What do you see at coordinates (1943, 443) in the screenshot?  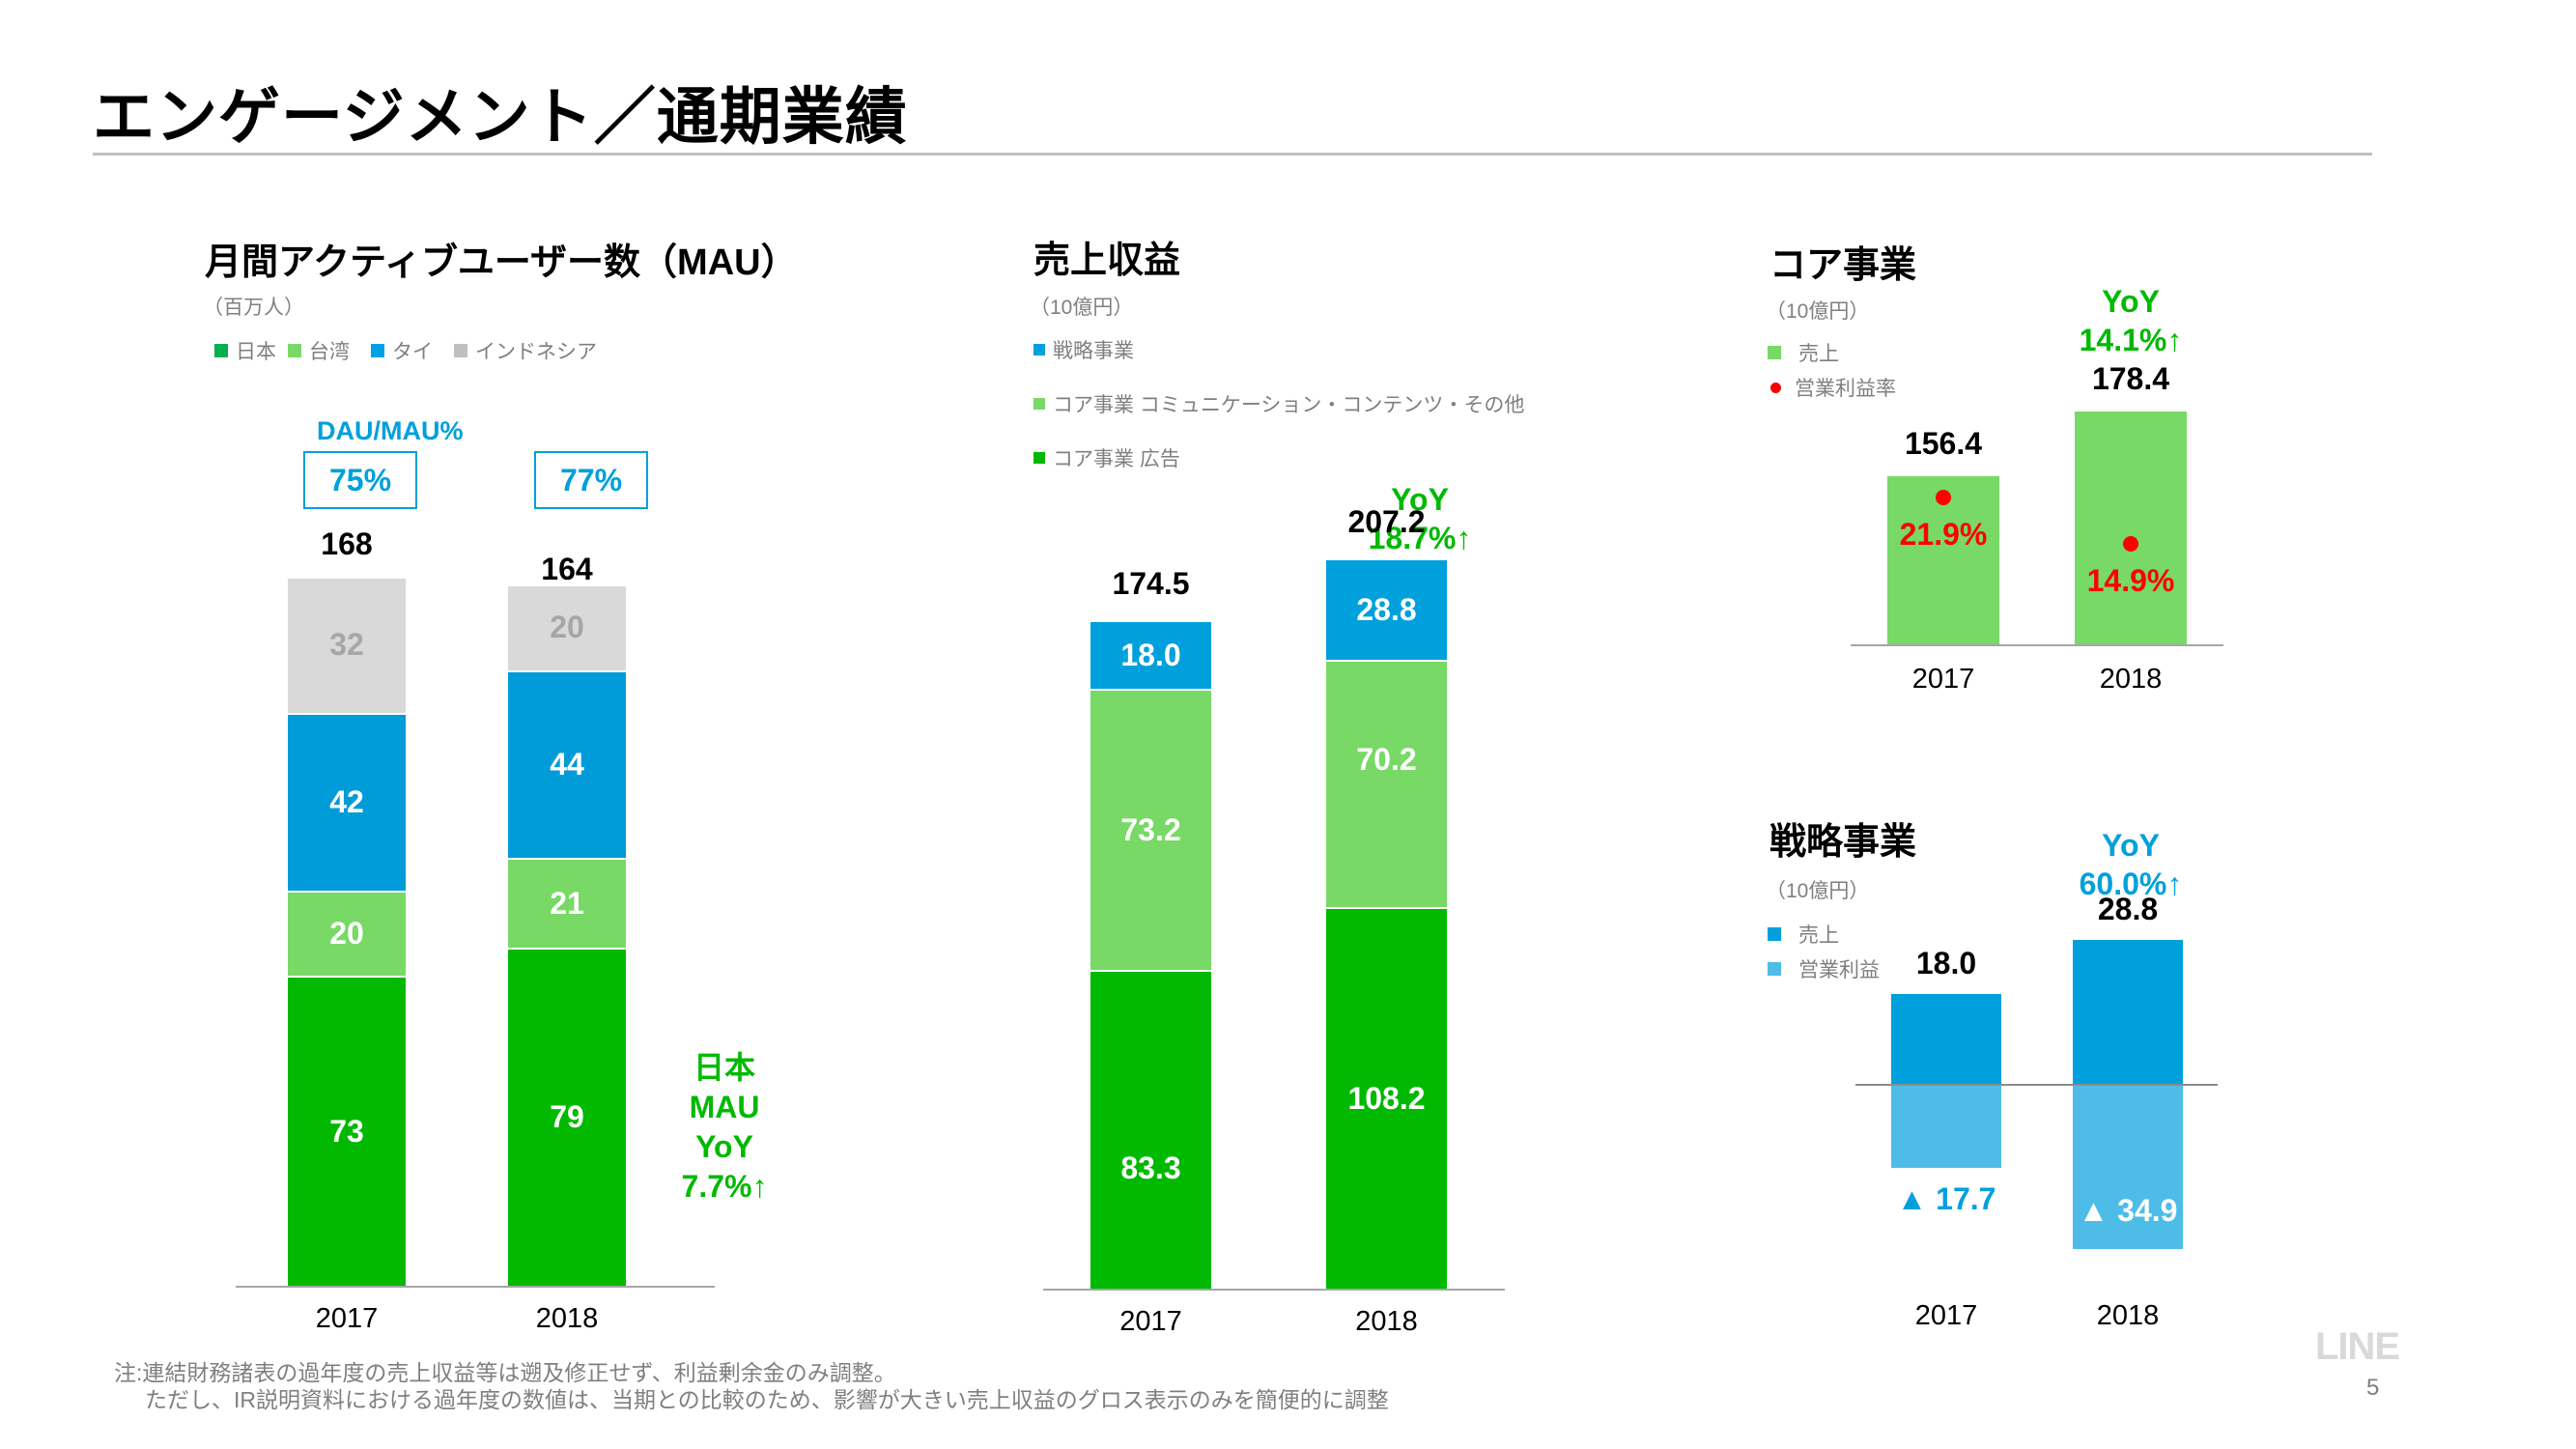 I see `sales-value-label: 156.4` at bounding box center [1943, 443].